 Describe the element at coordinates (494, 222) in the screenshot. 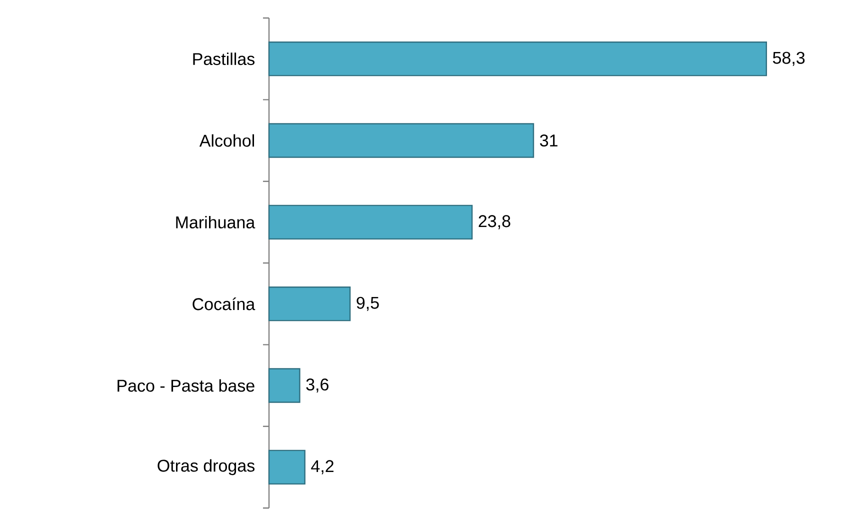

I see `data-label: 23,8` at that location.